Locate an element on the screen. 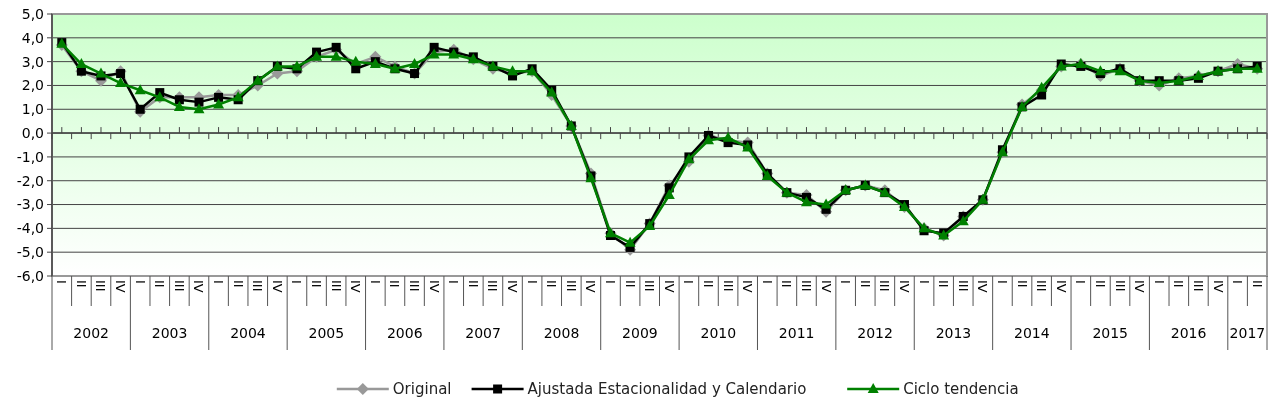 This screenshot has width=1275, height=408. text: 2005 is located at coordinates (326, 333).